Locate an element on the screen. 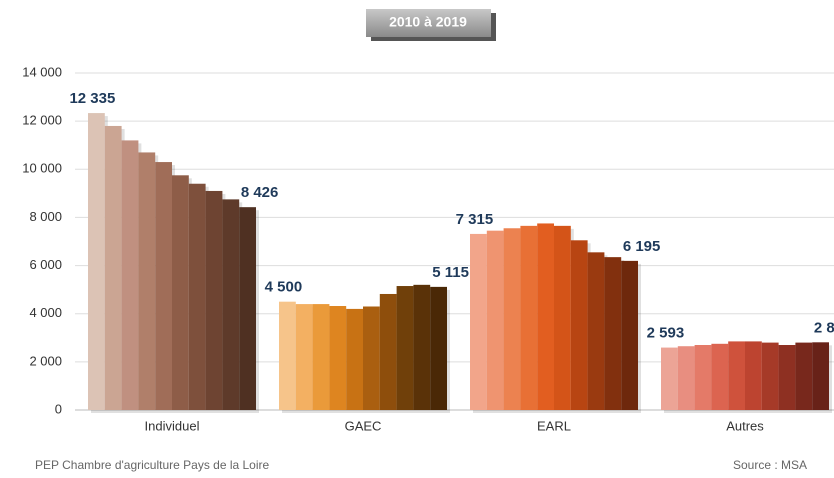 The width and height of the screenshot is (834, 478). value-label: 12 335 is located at coordinates (92, 98).